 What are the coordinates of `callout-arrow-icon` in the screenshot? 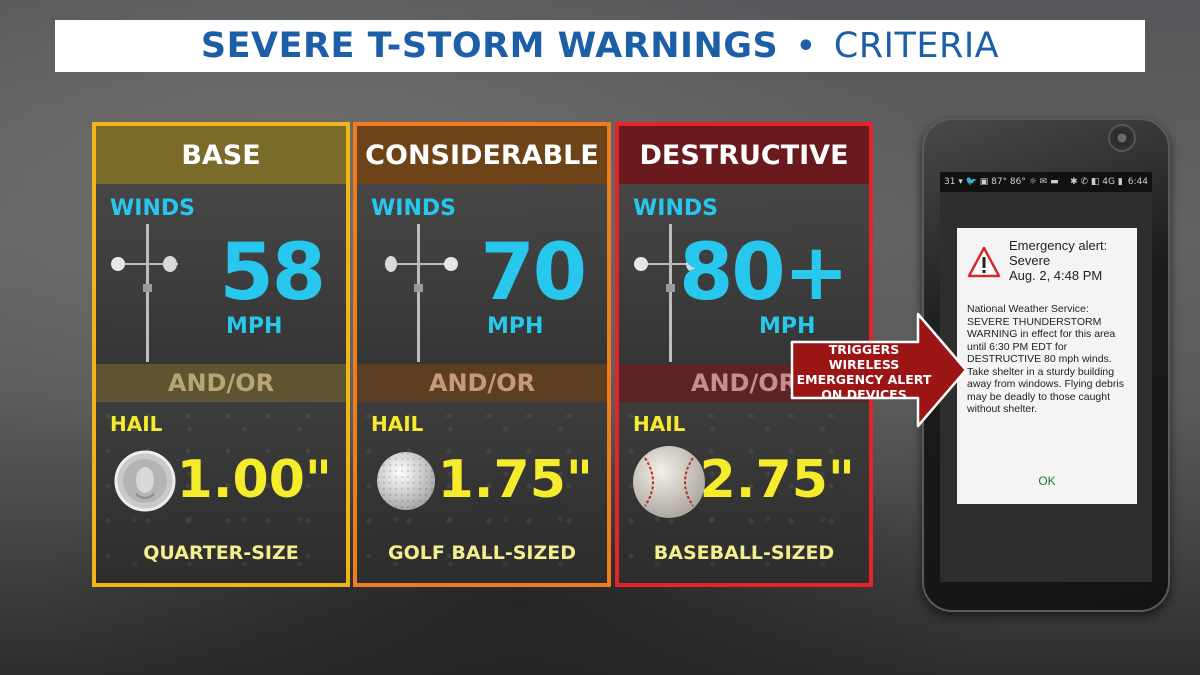 It's located at (879, 370).